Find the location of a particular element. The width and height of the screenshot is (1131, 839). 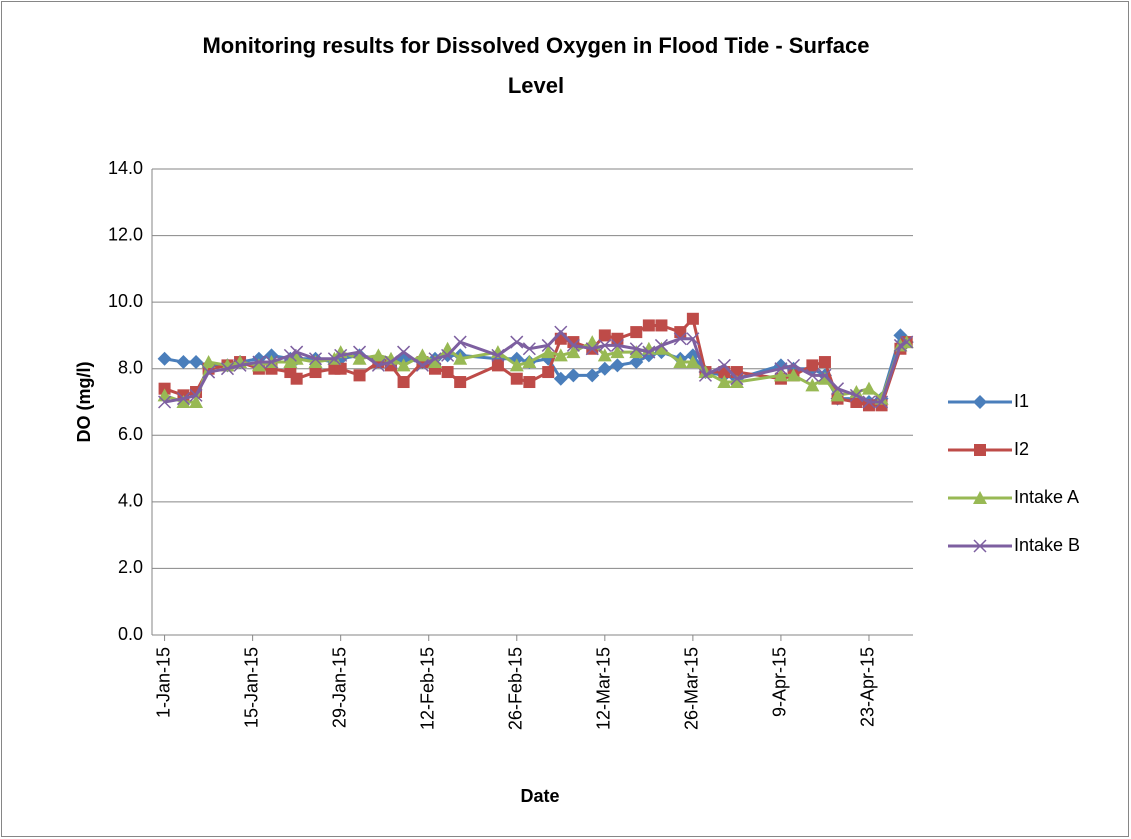

x-tick-label: 12-Mar-15 is located at coordinates (604, 688).